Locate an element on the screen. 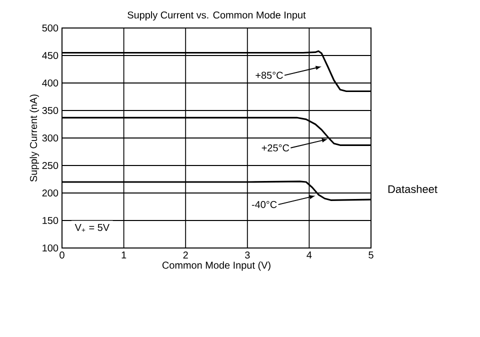  y-tick-label: 500 is located at coordinates (50, 28).